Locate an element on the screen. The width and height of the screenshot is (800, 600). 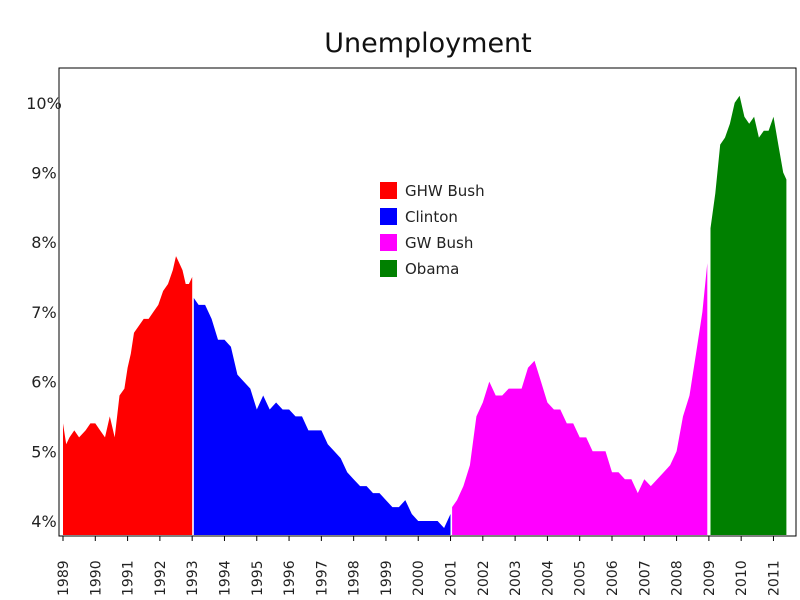
x-tick-label: 1998 is located at coordinates (355, 578).